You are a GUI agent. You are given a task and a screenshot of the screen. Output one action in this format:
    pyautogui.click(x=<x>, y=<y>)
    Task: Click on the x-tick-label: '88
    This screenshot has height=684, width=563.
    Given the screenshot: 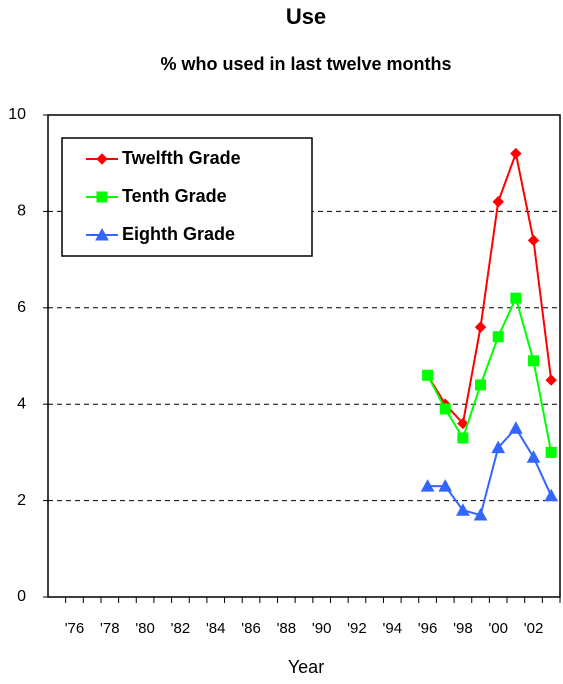 What is the action you would take?
    pyautogui.click(x=287, y=628)
    